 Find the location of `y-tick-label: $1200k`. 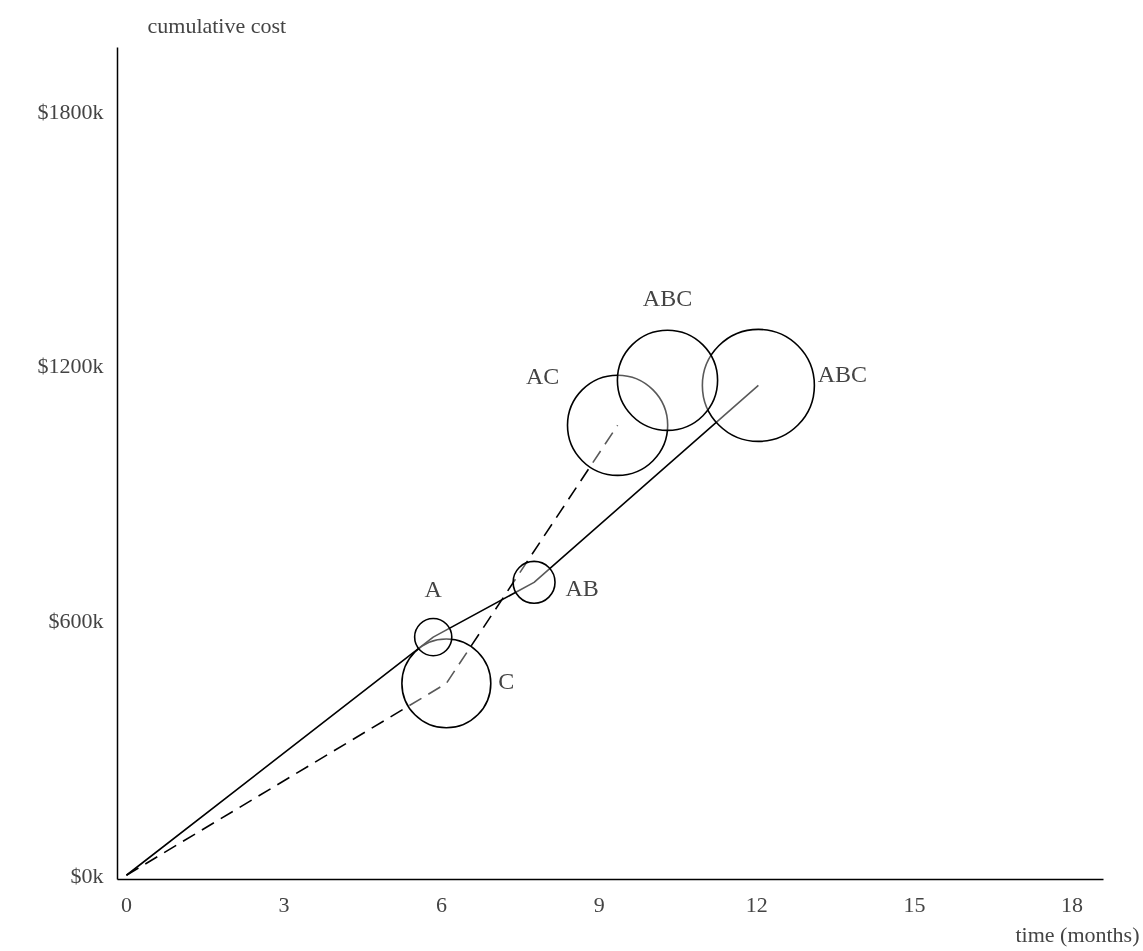

y-tick-label: $1200k is located at coordinates (70, 366).